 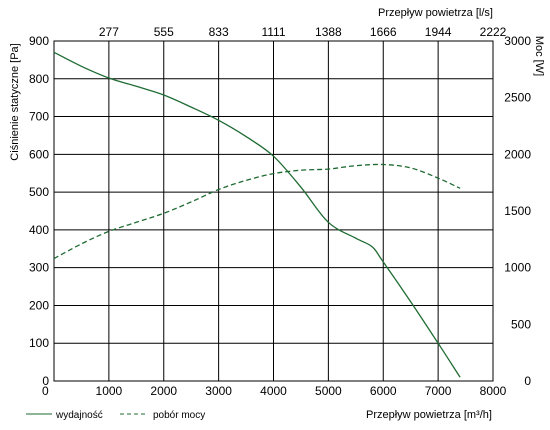 I want to click on top-axis-ticks: 277 555 833 1111 1388 1666 1944 2222, so click(x=303, y=32).